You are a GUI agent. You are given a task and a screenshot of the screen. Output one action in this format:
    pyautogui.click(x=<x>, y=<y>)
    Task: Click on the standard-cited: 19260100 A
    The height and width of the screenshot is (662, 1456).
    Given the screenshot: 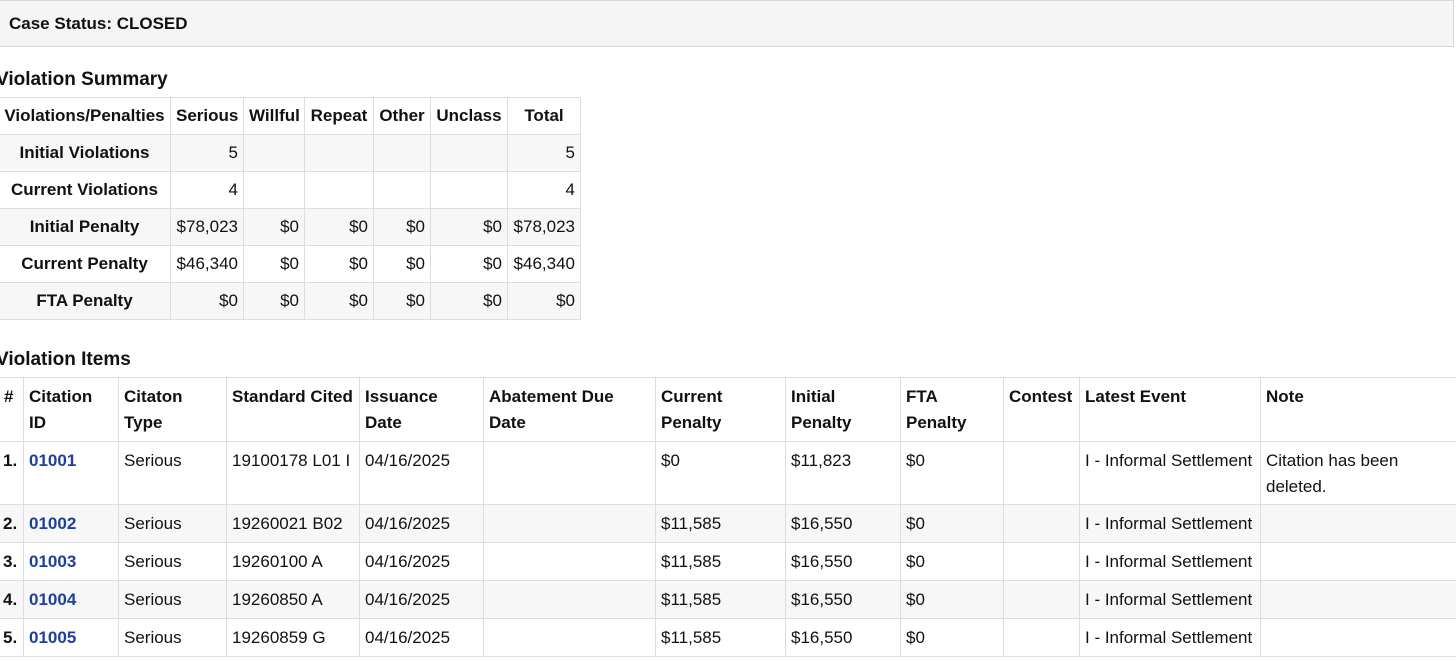 What is the action you would take?
    pyautogui.click(x=293, y=561)
    